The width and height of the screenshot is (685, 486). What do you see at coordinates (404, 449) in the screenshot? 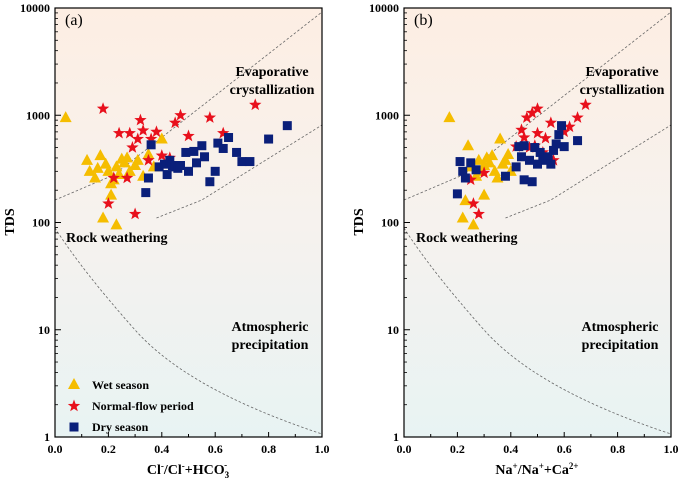
I see `x-tick-label: 0.0` at bounding box center [404, 449].